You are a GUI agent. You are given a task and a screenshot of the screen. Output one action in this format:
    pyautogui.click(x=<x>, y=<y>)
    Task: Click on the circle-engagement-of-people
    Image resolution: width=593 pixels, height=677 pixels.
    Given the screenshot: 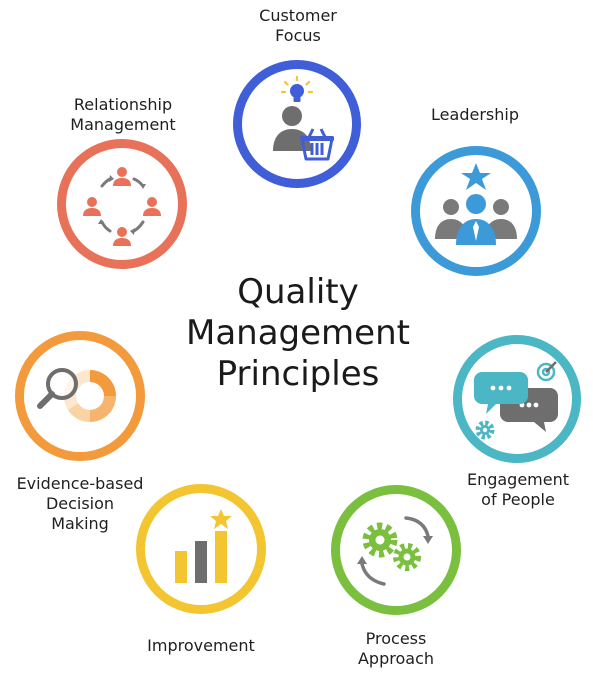 What is the action you would take?
    pyautogui.click(x=517, y=399)
    